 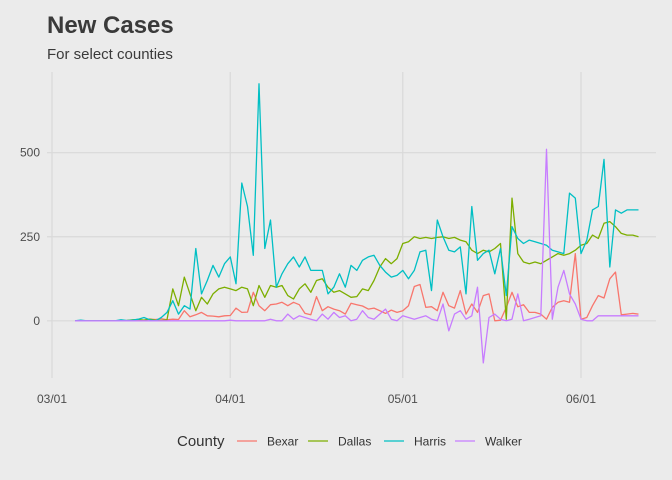 I want to click on legend-label-walker: Walker, so click(x=503, y=442).